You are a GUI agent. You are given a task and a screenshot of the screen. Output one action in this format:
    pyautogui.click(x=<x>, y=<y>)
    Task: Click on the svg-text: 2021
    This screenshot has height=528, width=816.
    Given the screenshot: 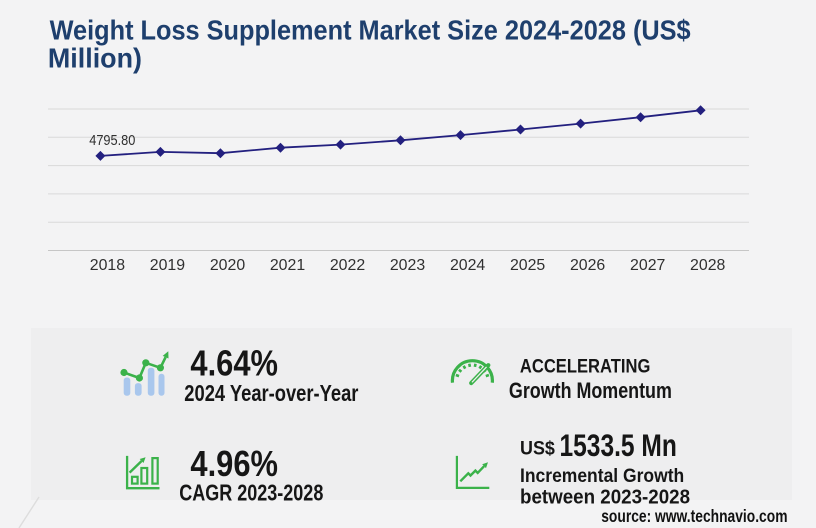 What is the action you would take?
    pyautogui.click(x=288, y=265)
    